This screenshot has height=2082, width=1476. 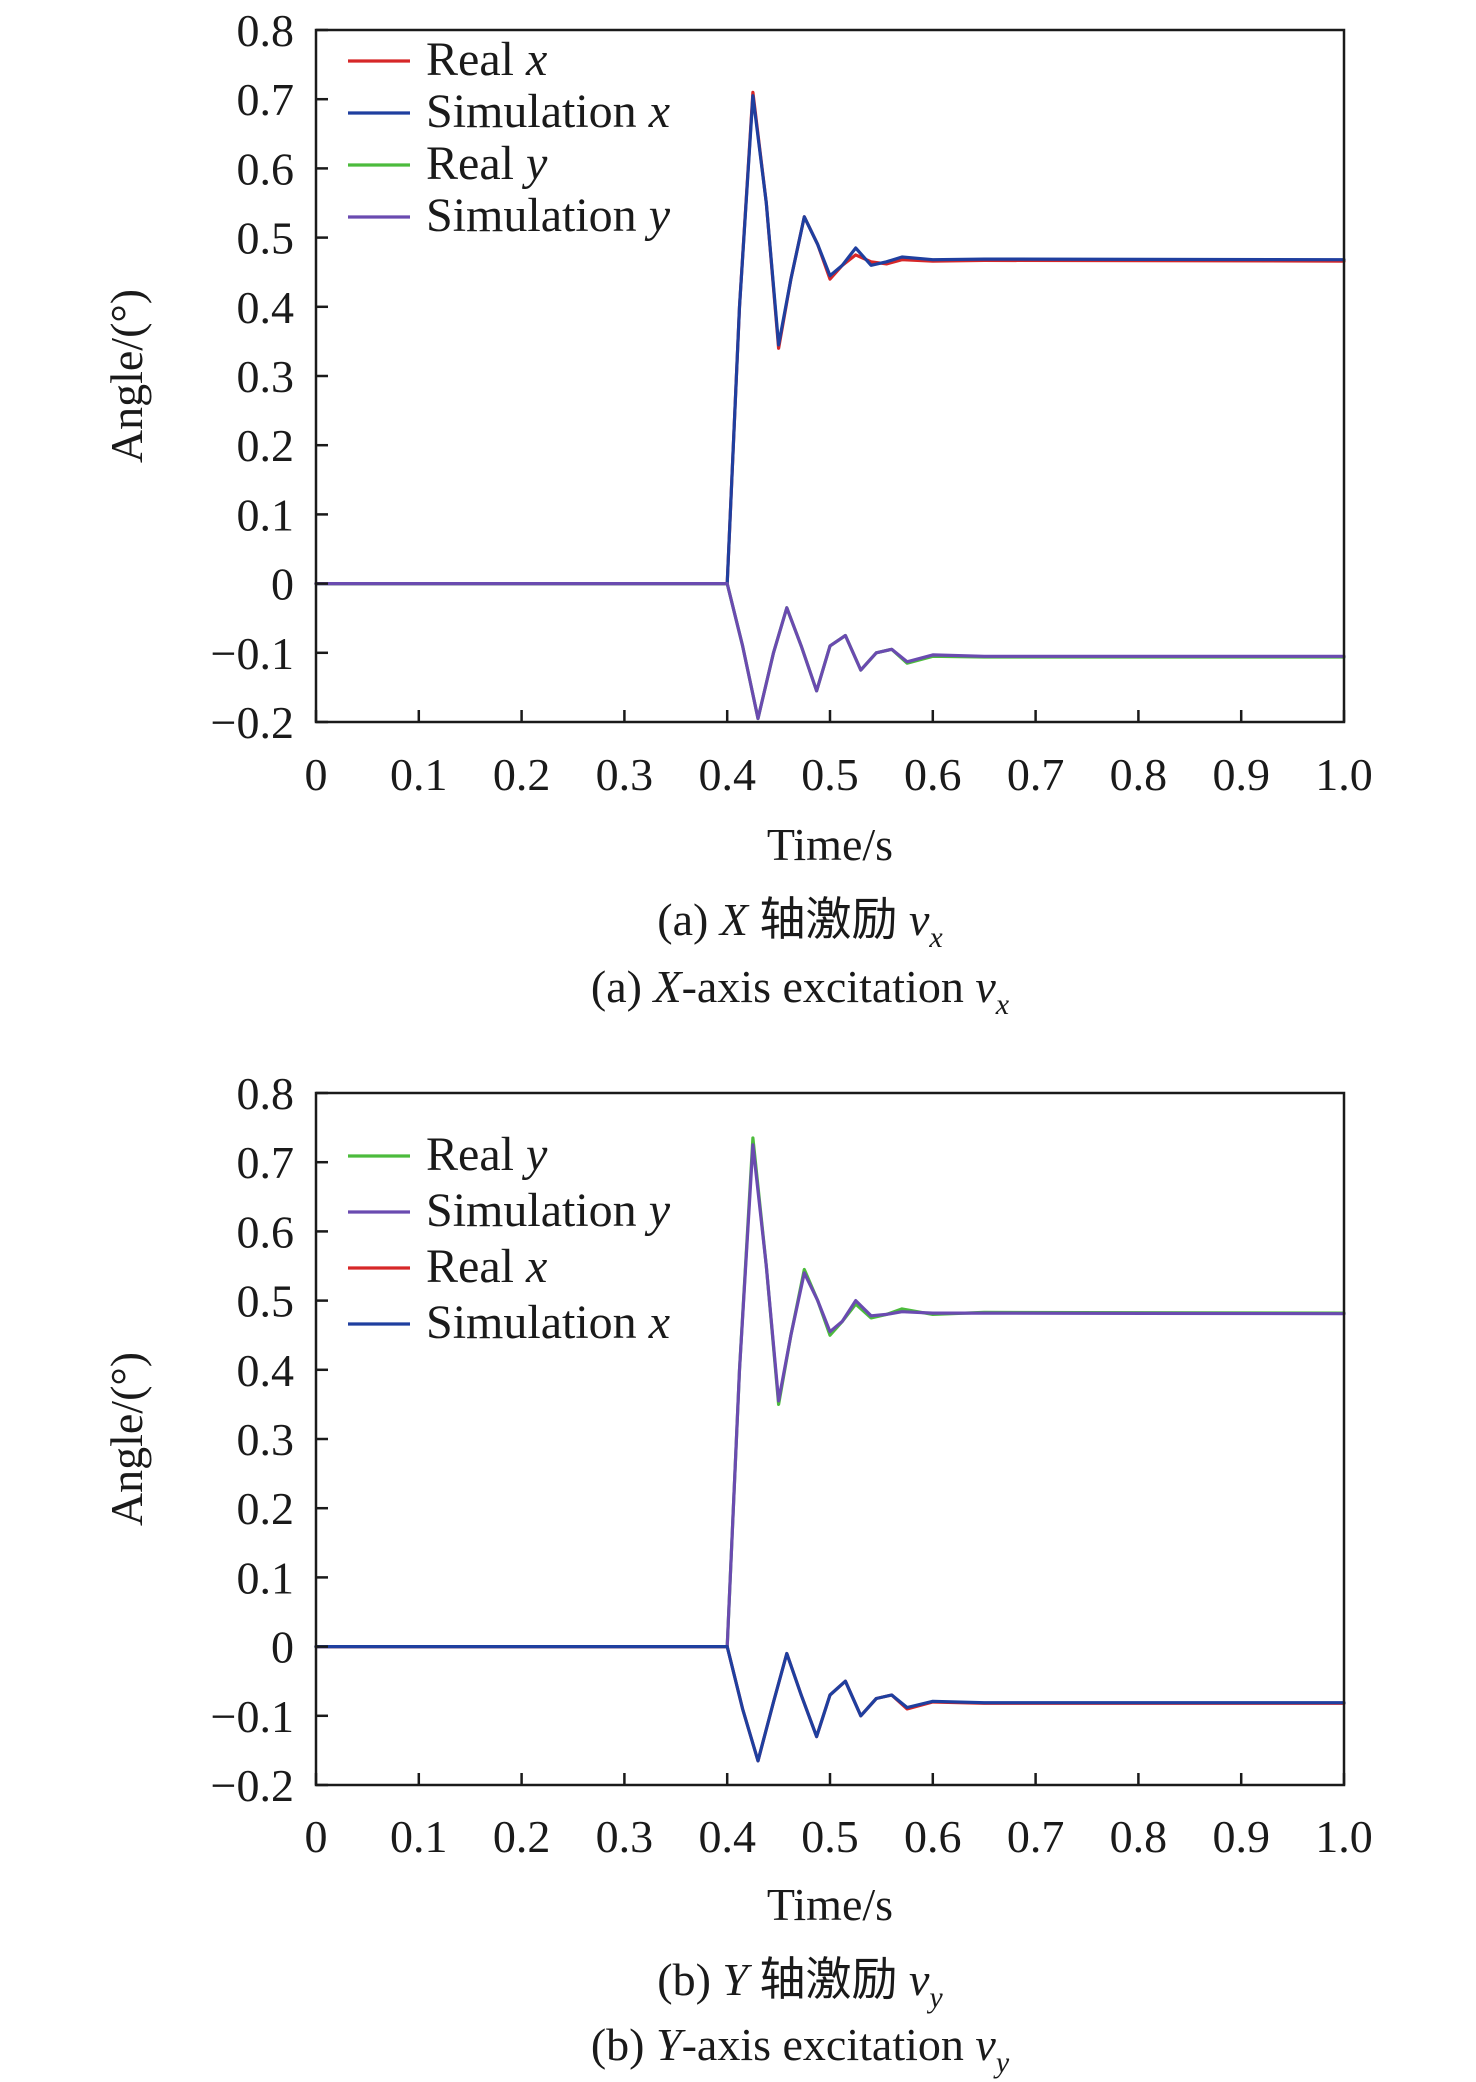 I want to click on caption-chinese: (a) X 轴激励 vx, so click(x=800, y=924).